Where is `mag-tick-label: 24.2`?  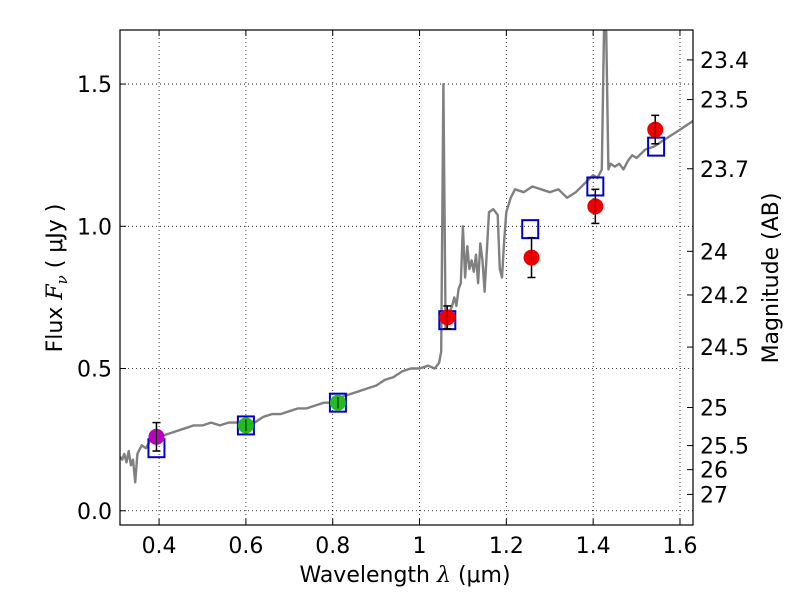
mag-tick-label: 24.2 is located at coordinates (724, 296).